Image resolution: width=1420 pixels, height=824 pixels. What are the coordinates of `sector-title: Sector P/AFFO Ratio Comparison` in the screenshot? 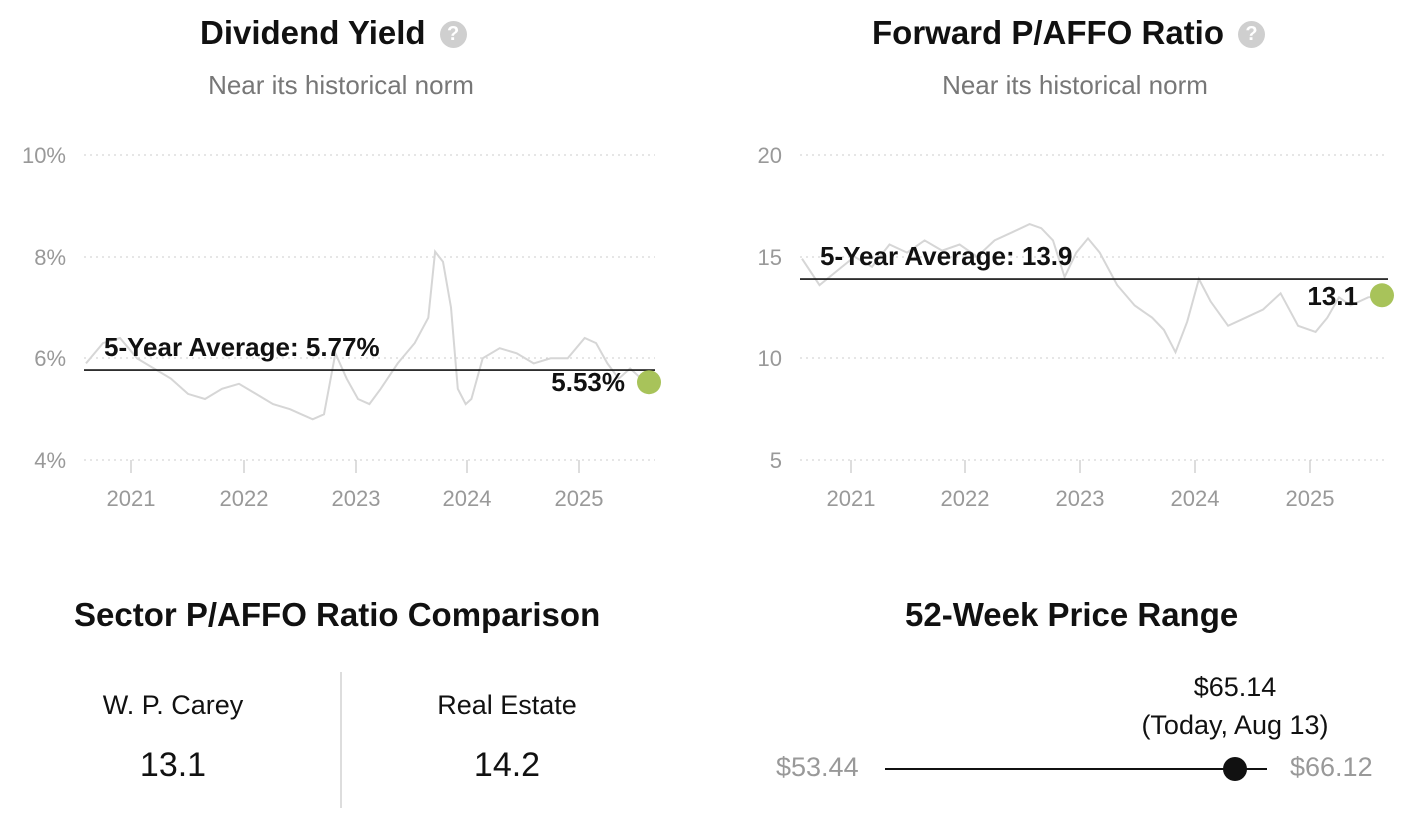 It's located at (337, 614).